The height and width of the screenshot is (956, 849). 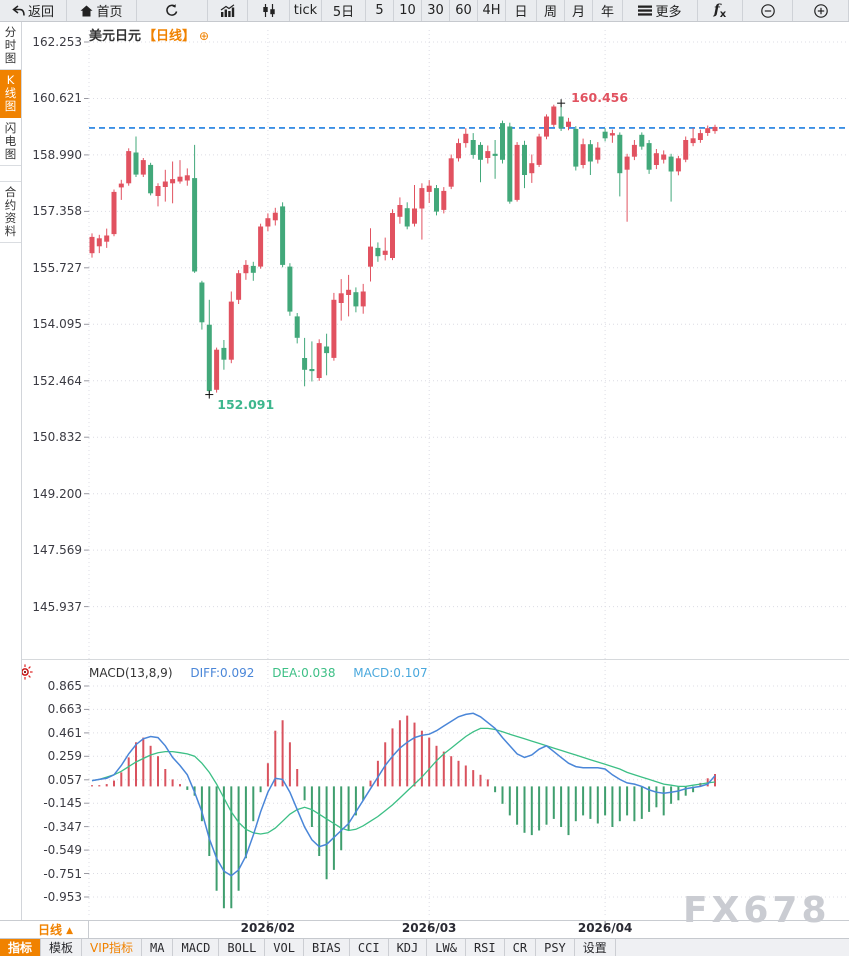 I want to click on period-60-button-label: 60, so click(x=463, y=10).